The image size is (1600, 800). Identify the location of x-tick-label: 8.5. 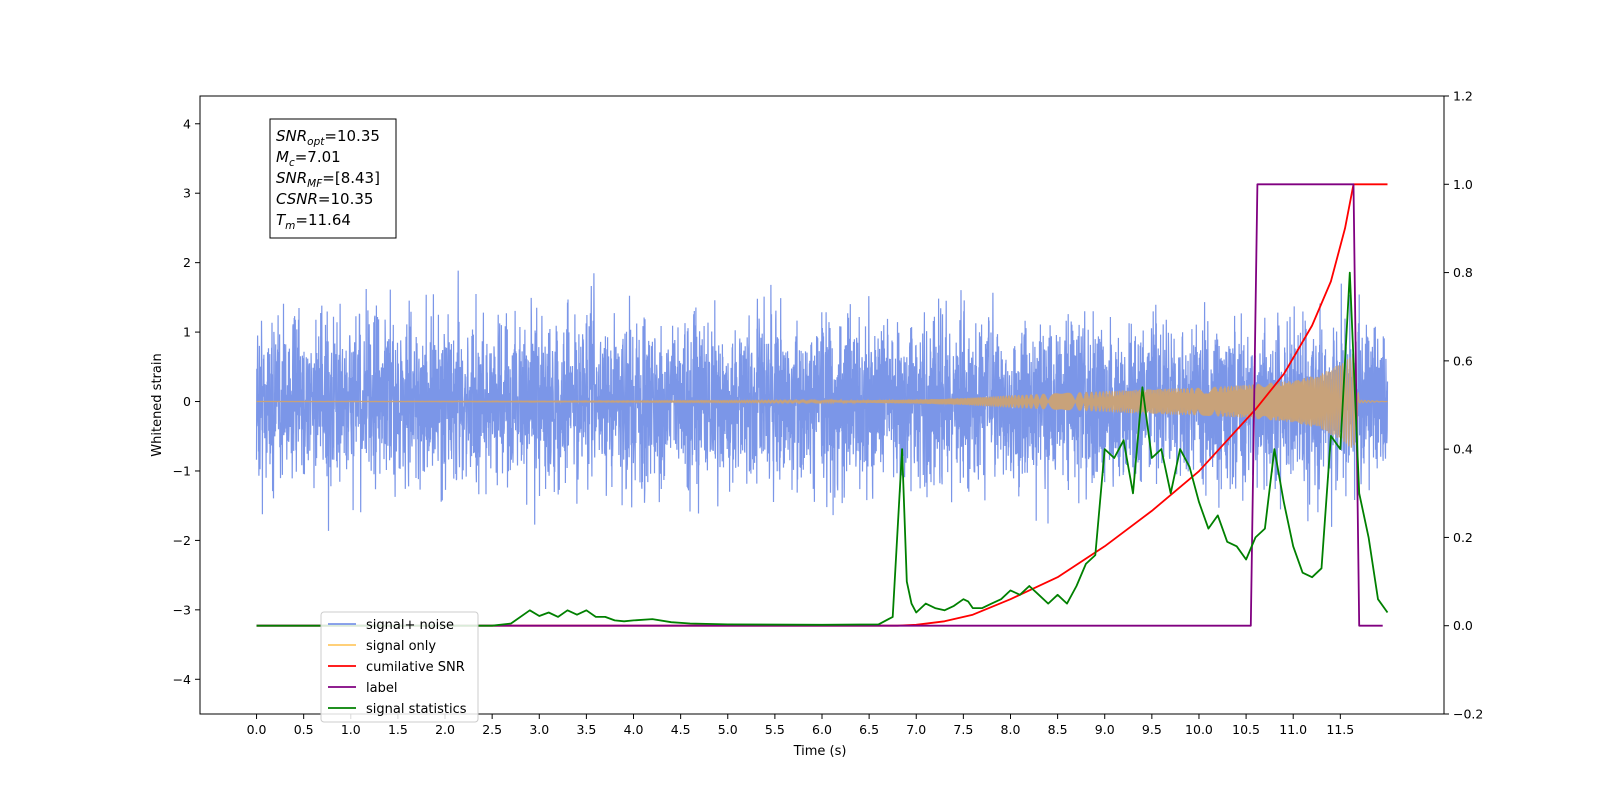
(1058, 729).